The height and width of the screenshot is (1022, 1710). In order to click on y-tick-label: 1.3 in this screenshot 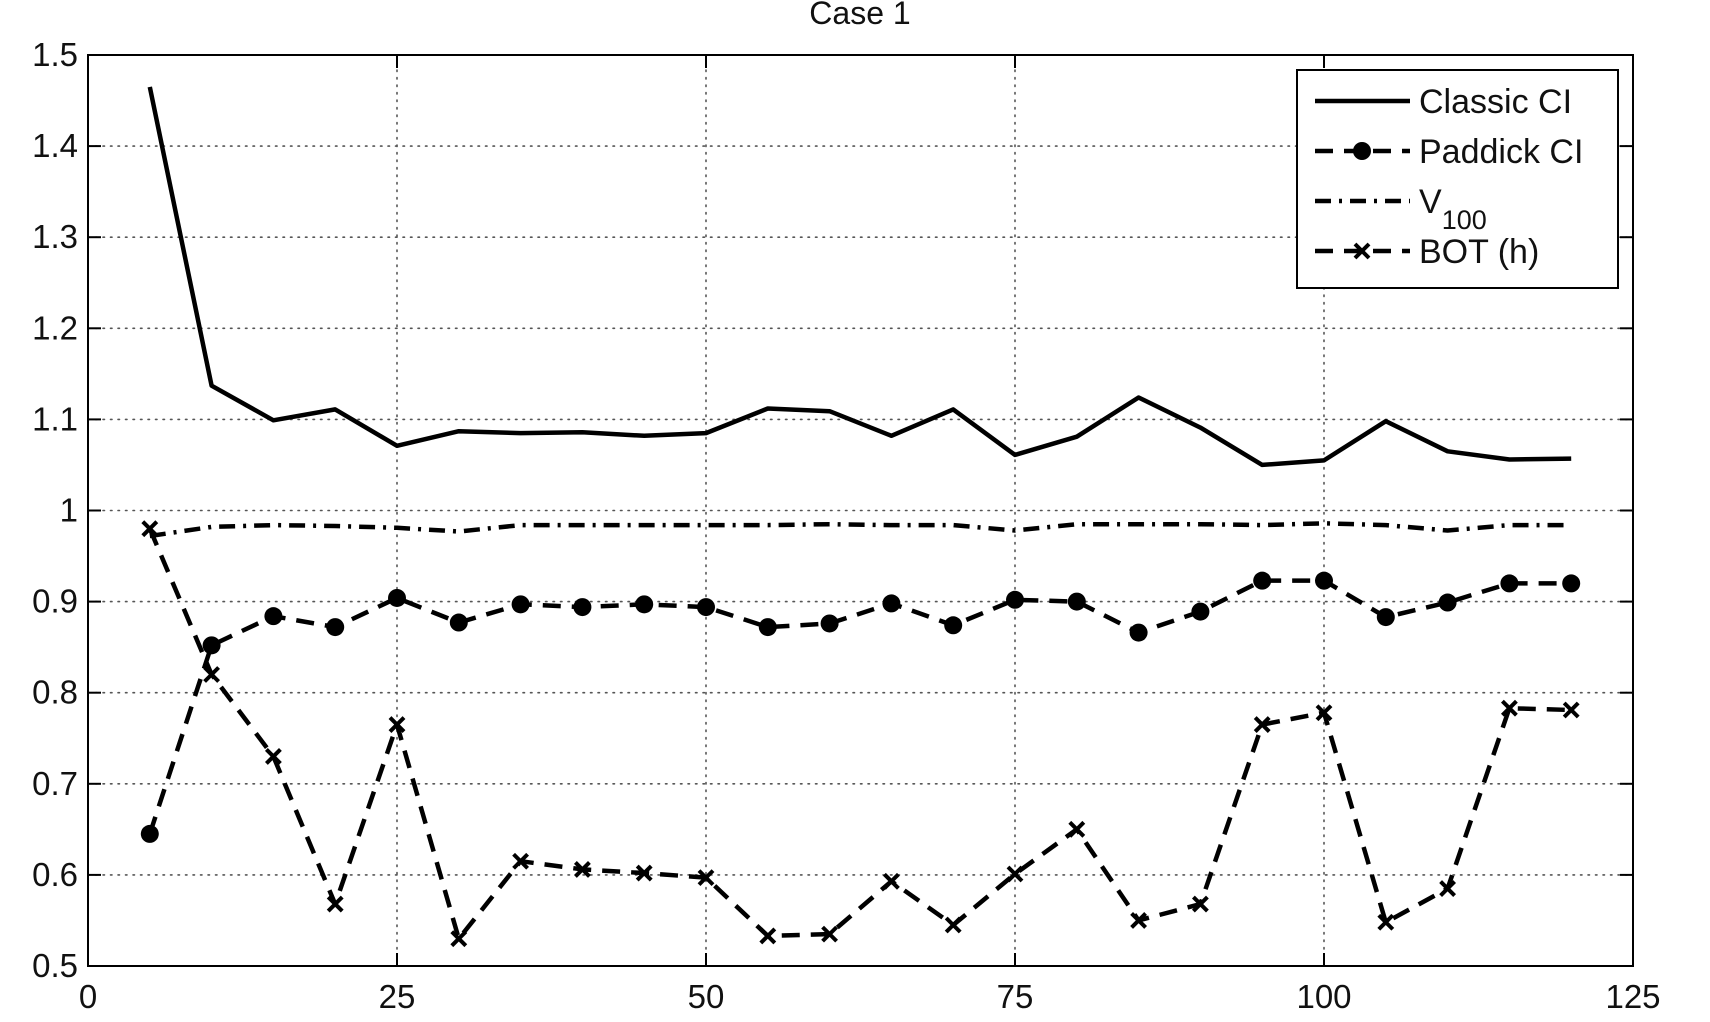, I will do `click(55, 236)`.